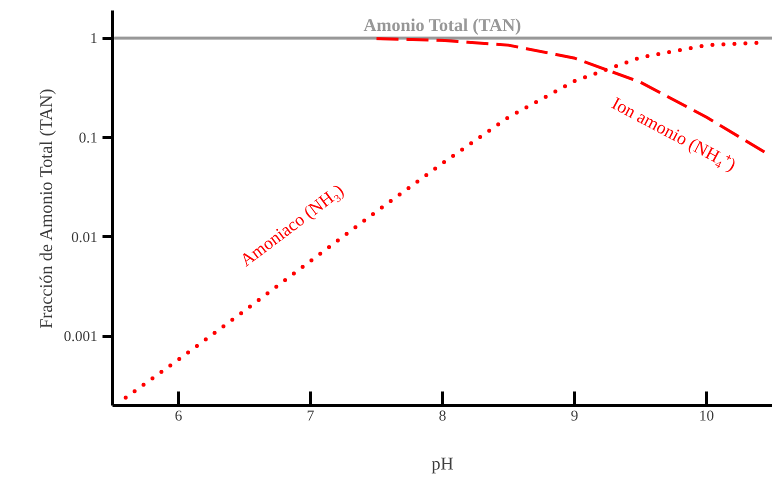 The image size is (772, 481). Describe the element at coordinates (442, 416) in the screenshot. I see `x-tick-label: 8` at that location.